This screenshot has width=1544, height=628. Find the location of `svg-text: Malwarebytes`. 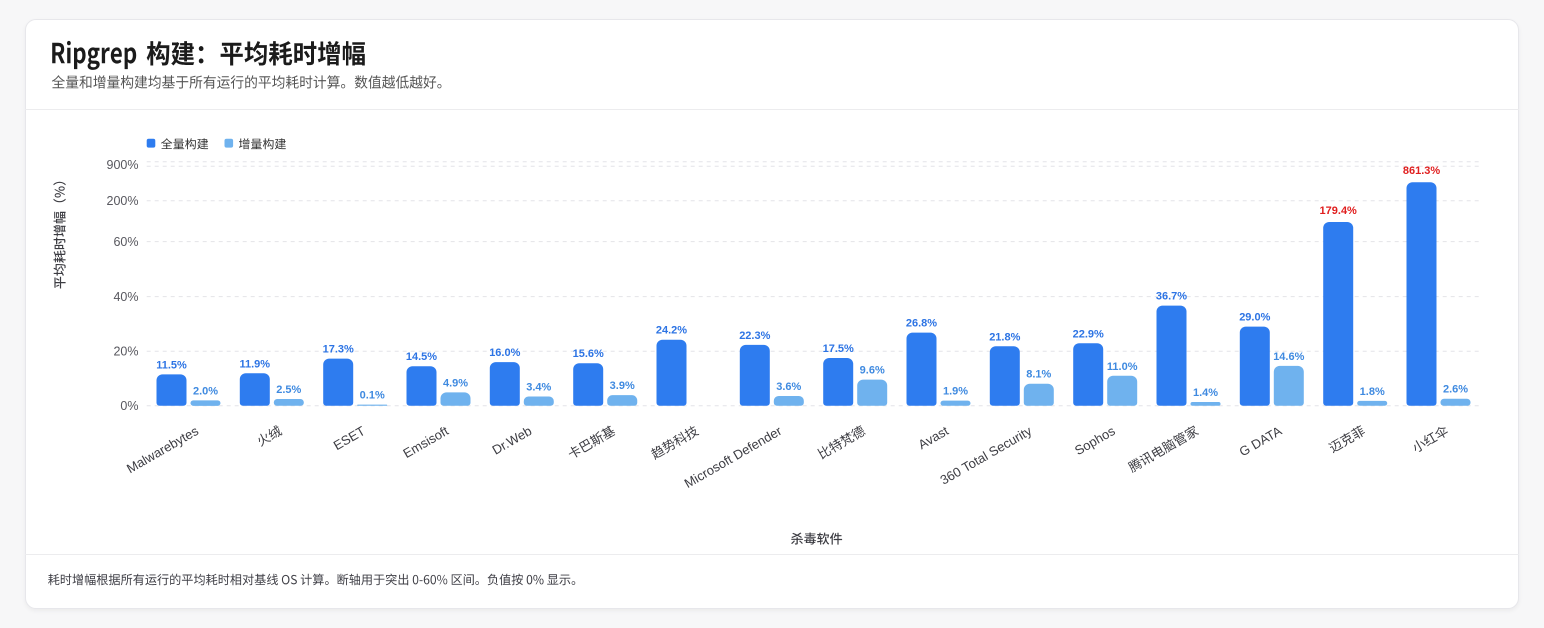

svg-text: Malwarebytes is located at coordinates (162, 449).